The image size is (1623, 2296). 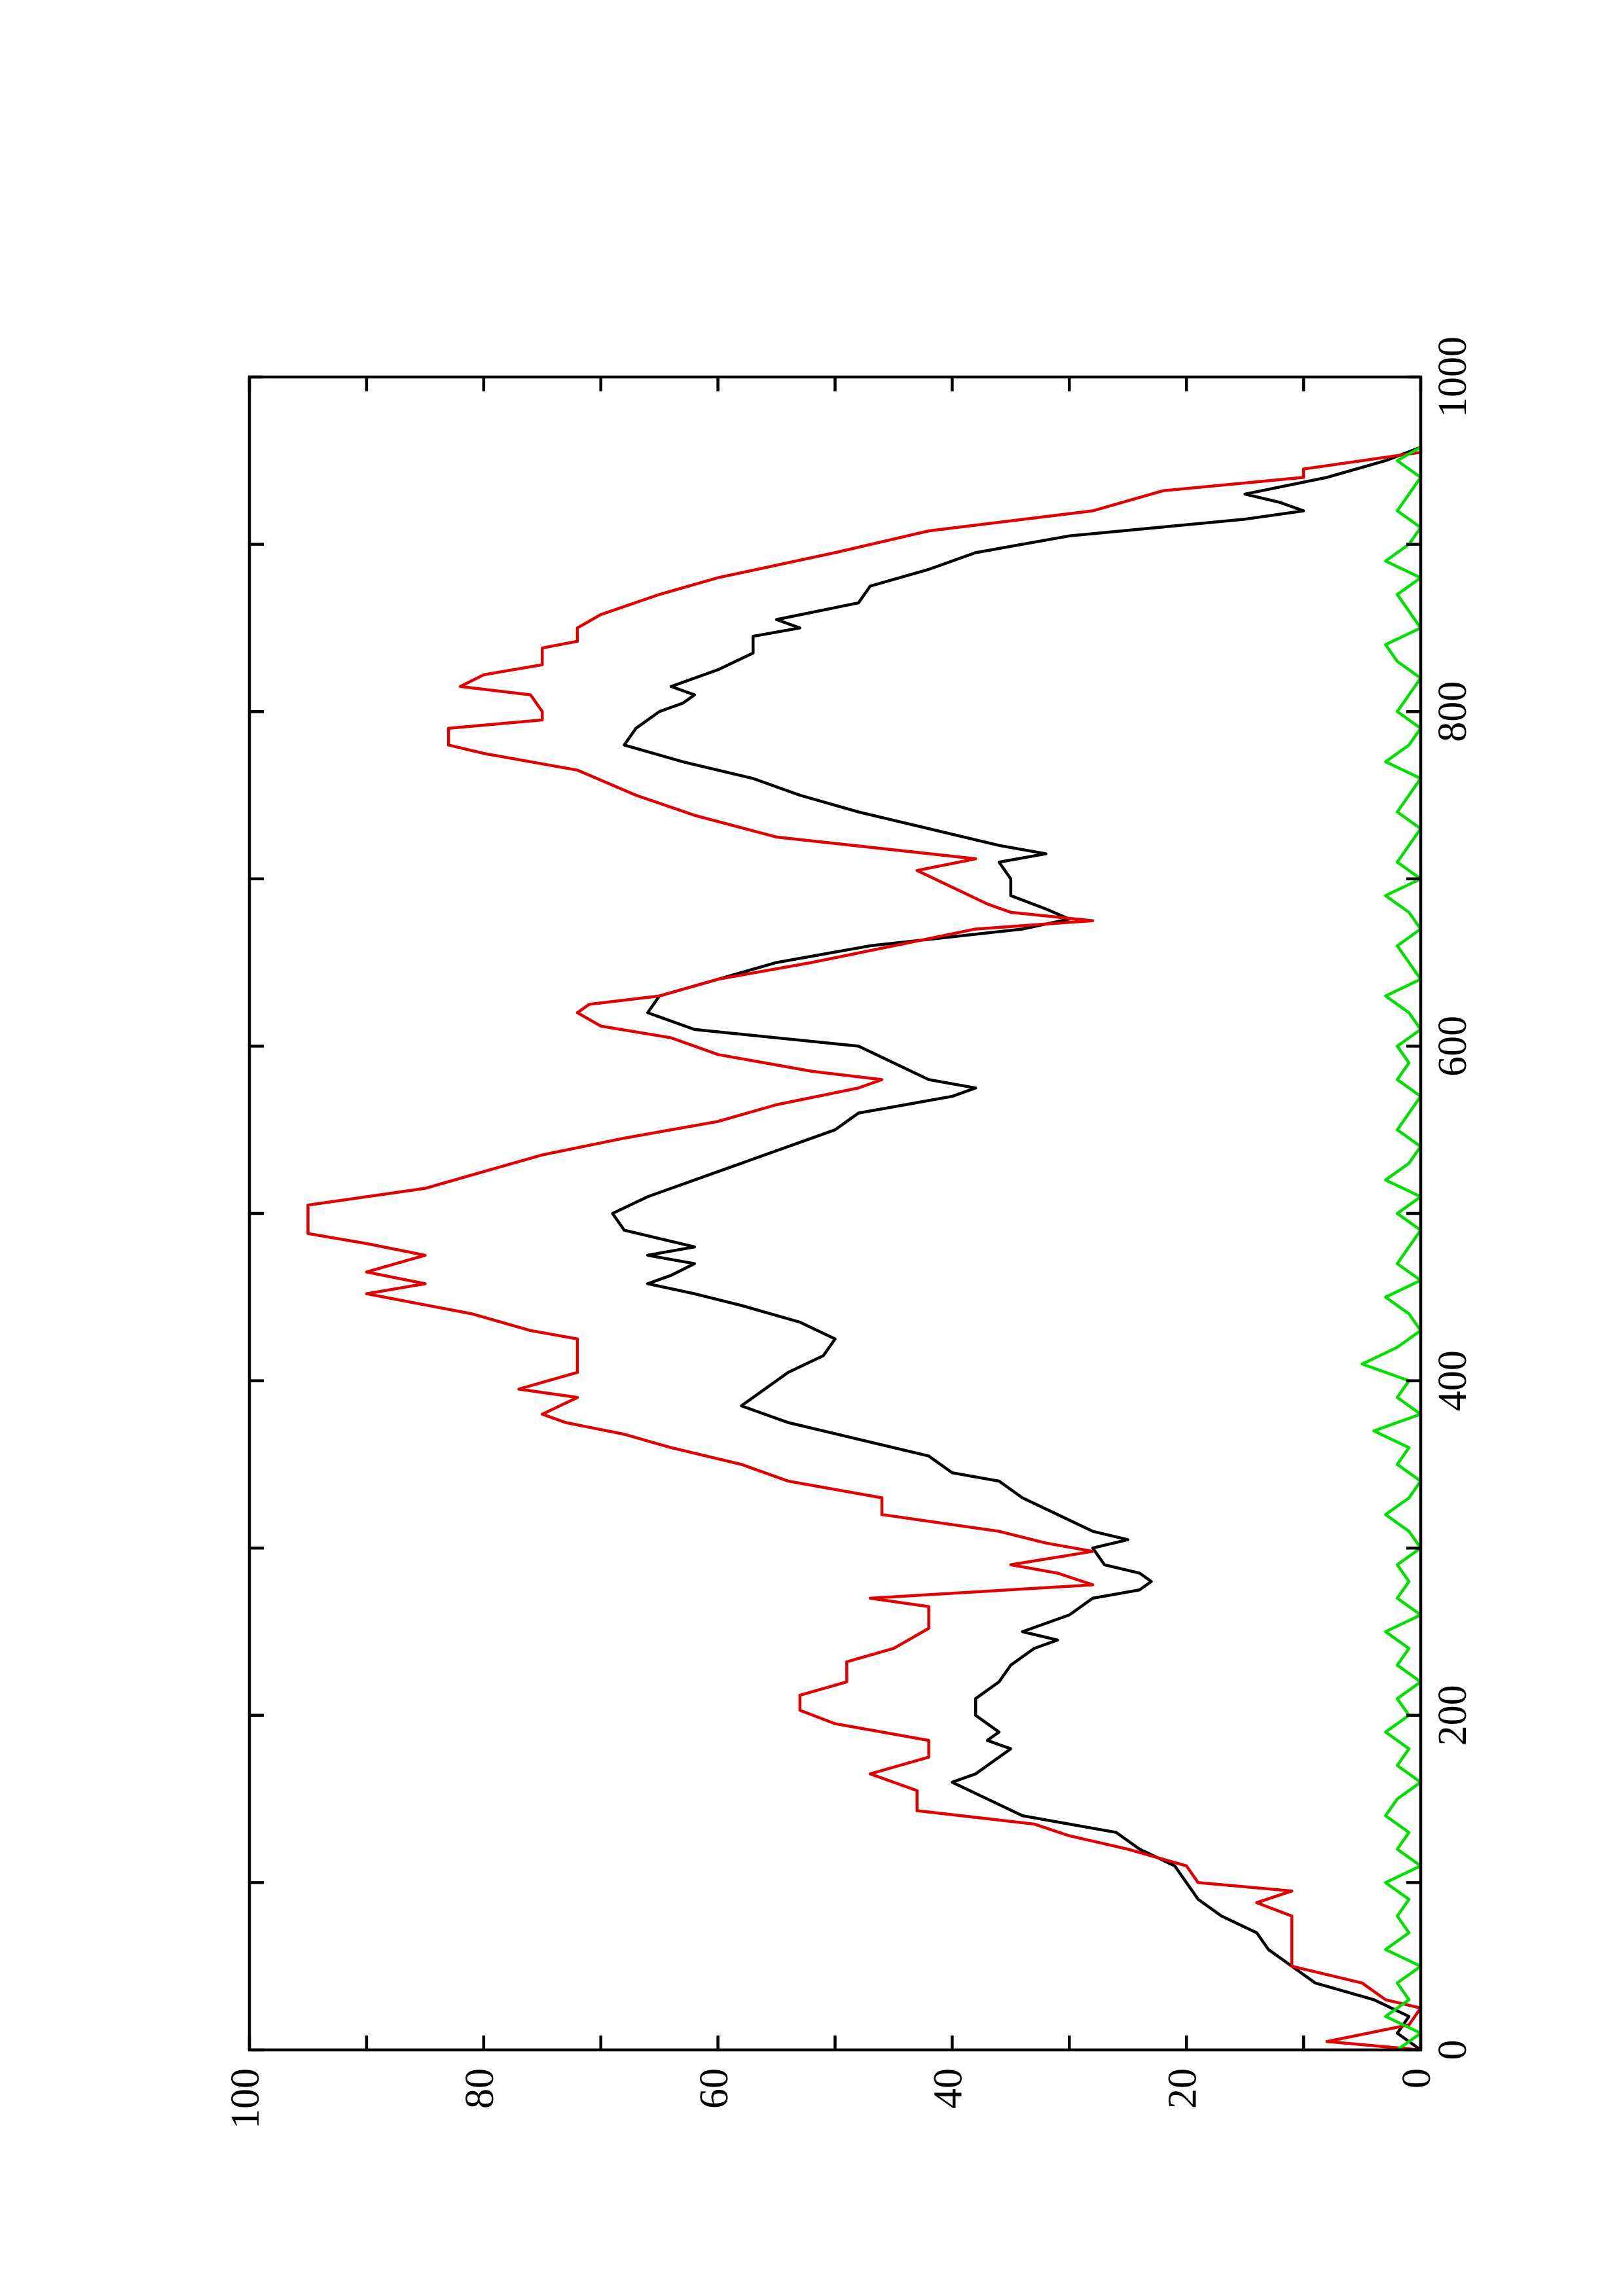 I want to click on x-tick-label: 200, so click(x=1453, y=1715).